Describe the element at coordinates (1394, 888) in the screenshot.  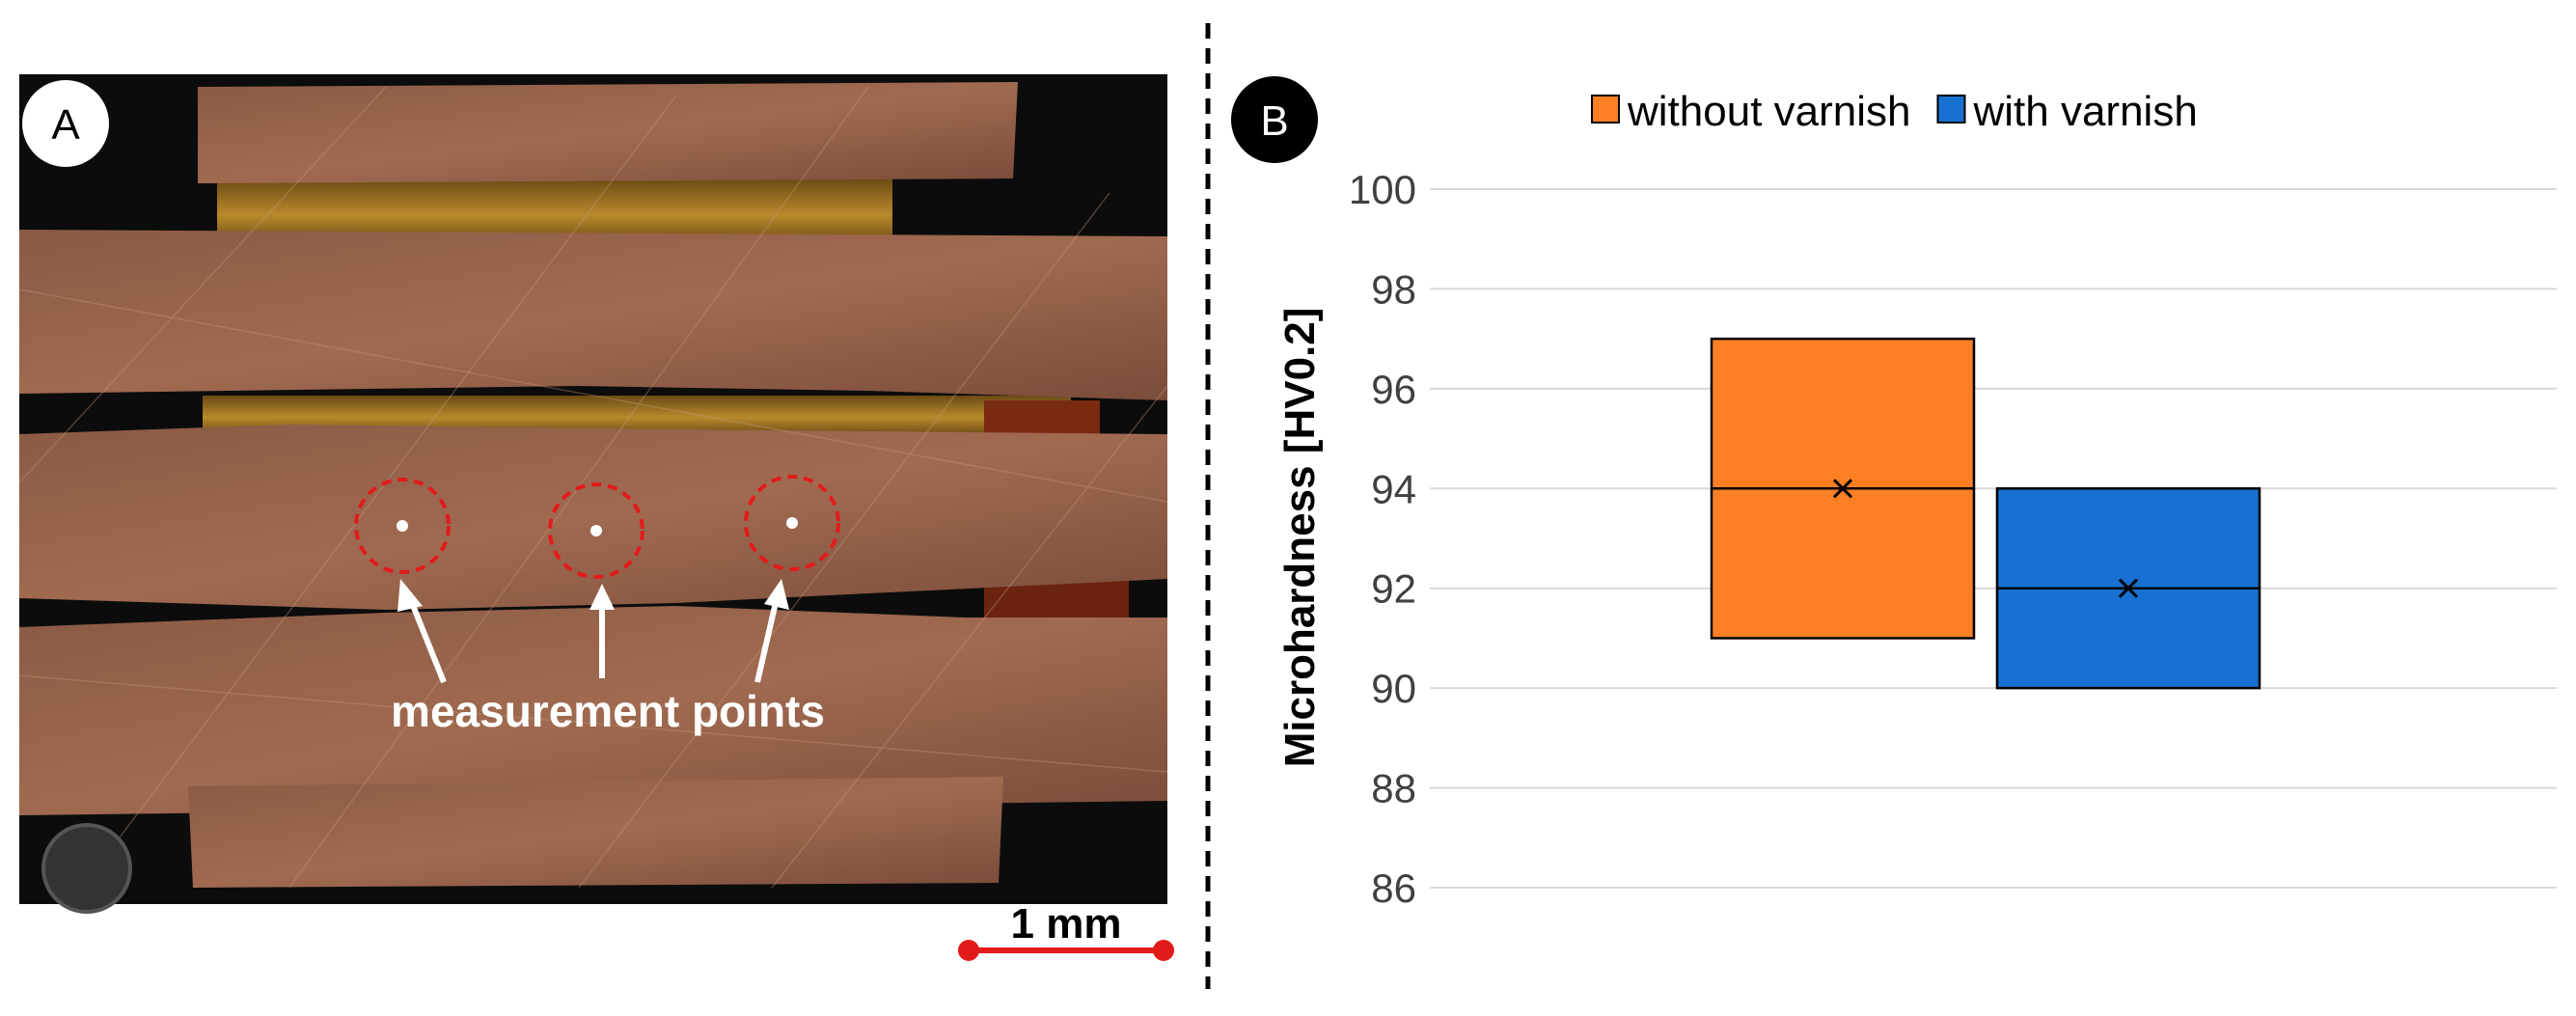
I see `y-tick-label: 86` at that location.